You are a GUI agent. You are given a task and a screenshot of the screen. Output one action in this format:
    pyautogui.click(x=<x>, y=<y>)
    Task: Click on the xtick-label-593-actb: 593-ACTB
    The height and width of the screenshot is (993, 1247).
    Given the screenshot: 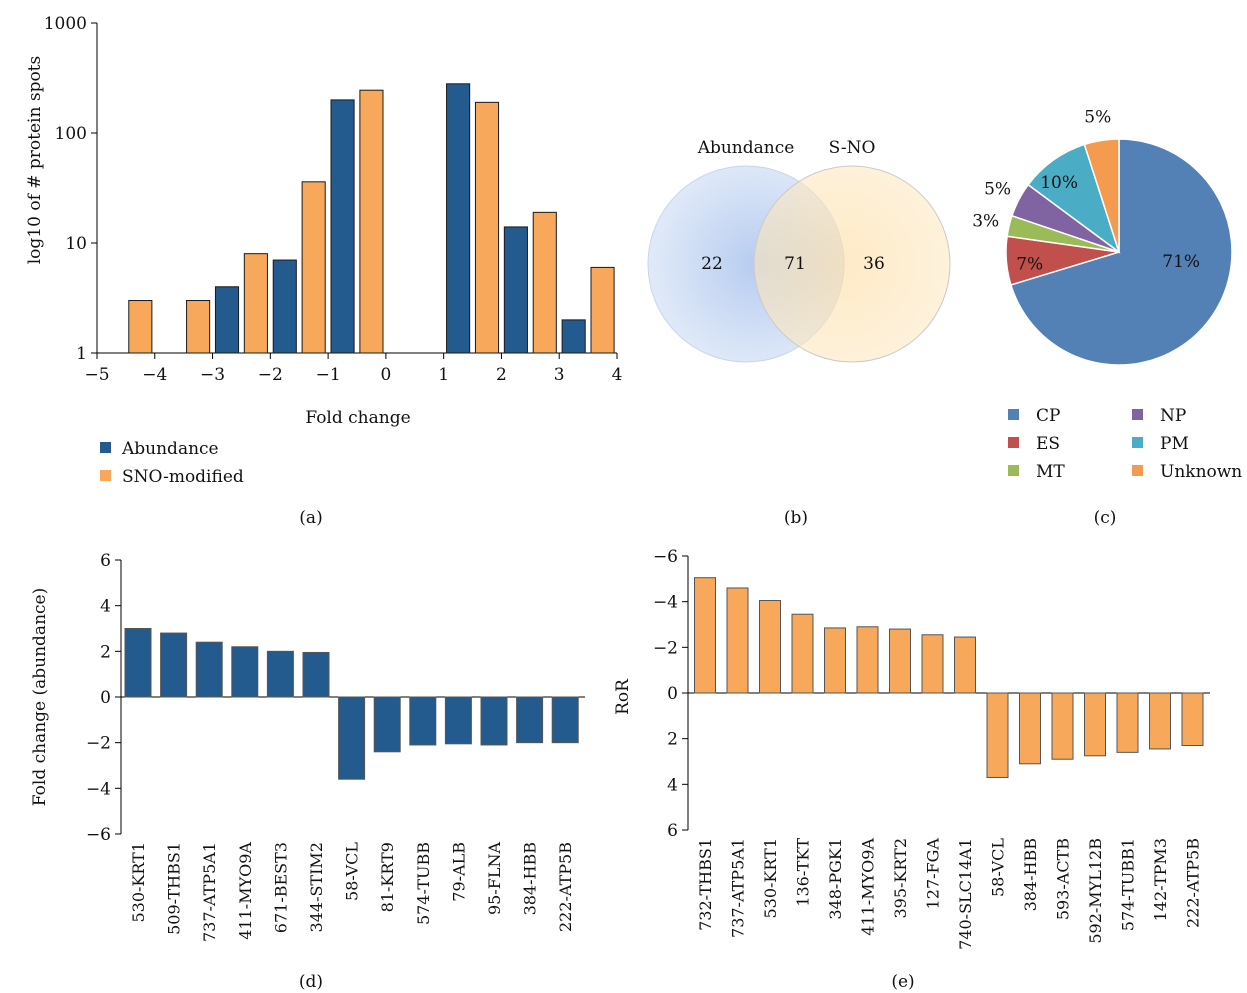 What is the action you would take?
    pyautogui.click(x=1063, y=879)
    